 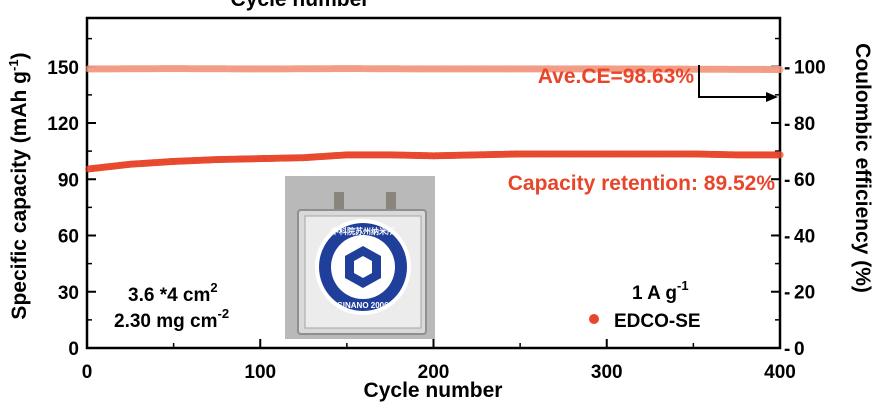 What do you see at coordinates (772, 97) in the screenshot?
I see `ave-ce-arrowhead-icon` at bounding box center [772, 97].